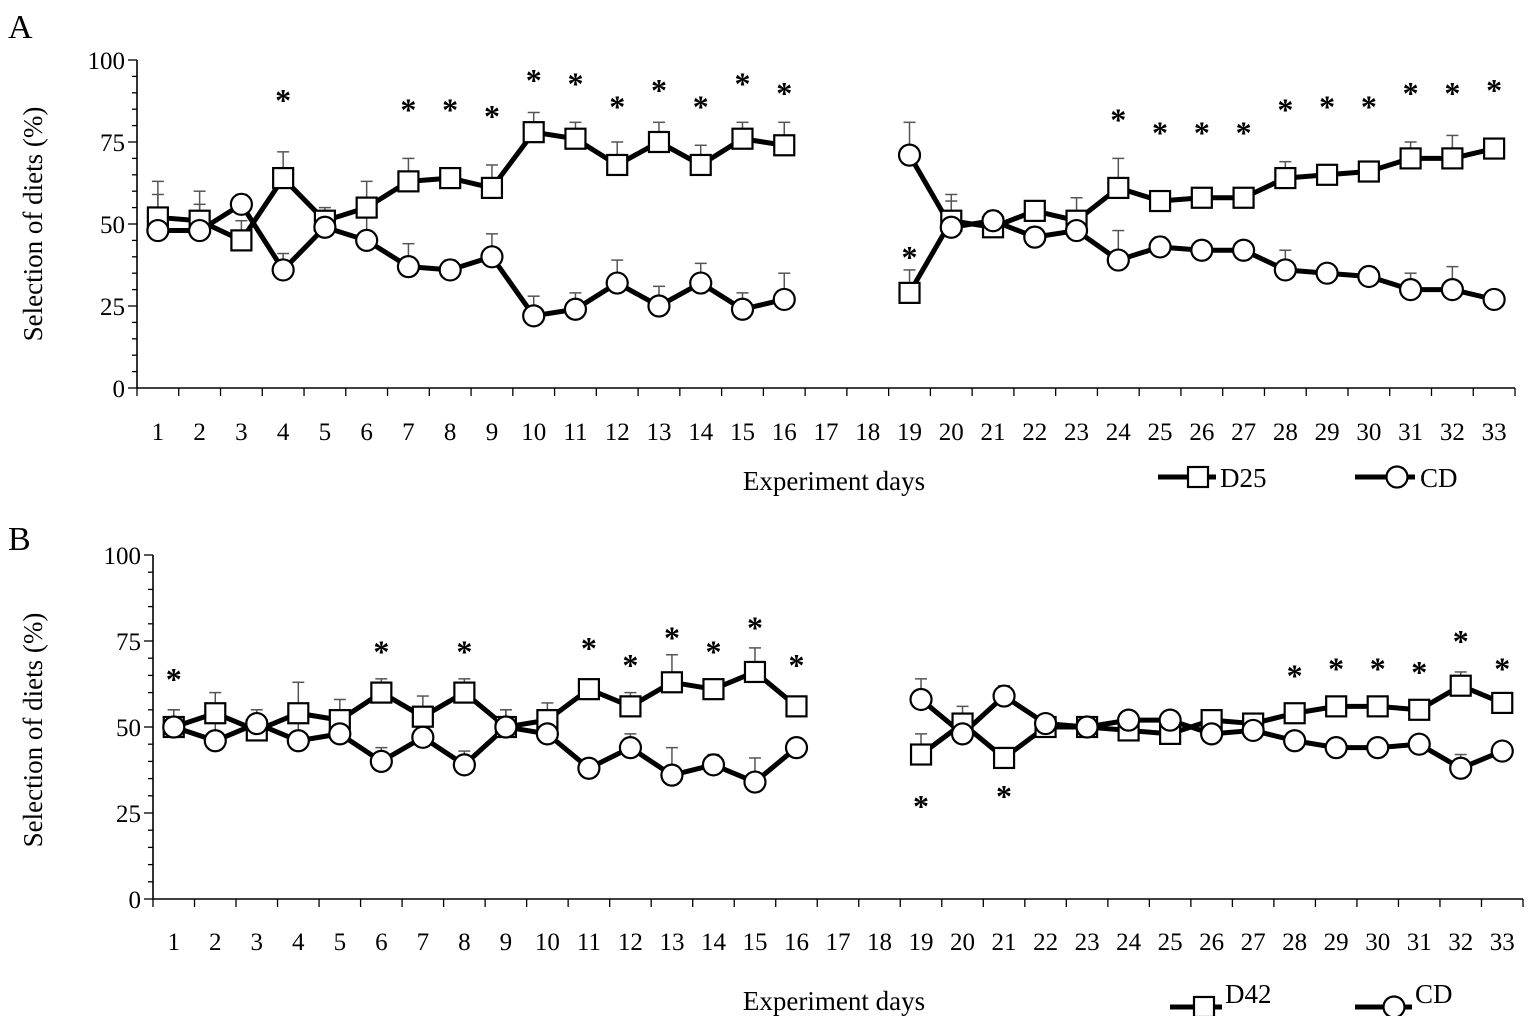 The image size is (1535, 1016). What do you see at coordinates (909, 432) in the screenshot?
I see `panel-a-x-tick-label: 19` at bounding box center [909, 432].